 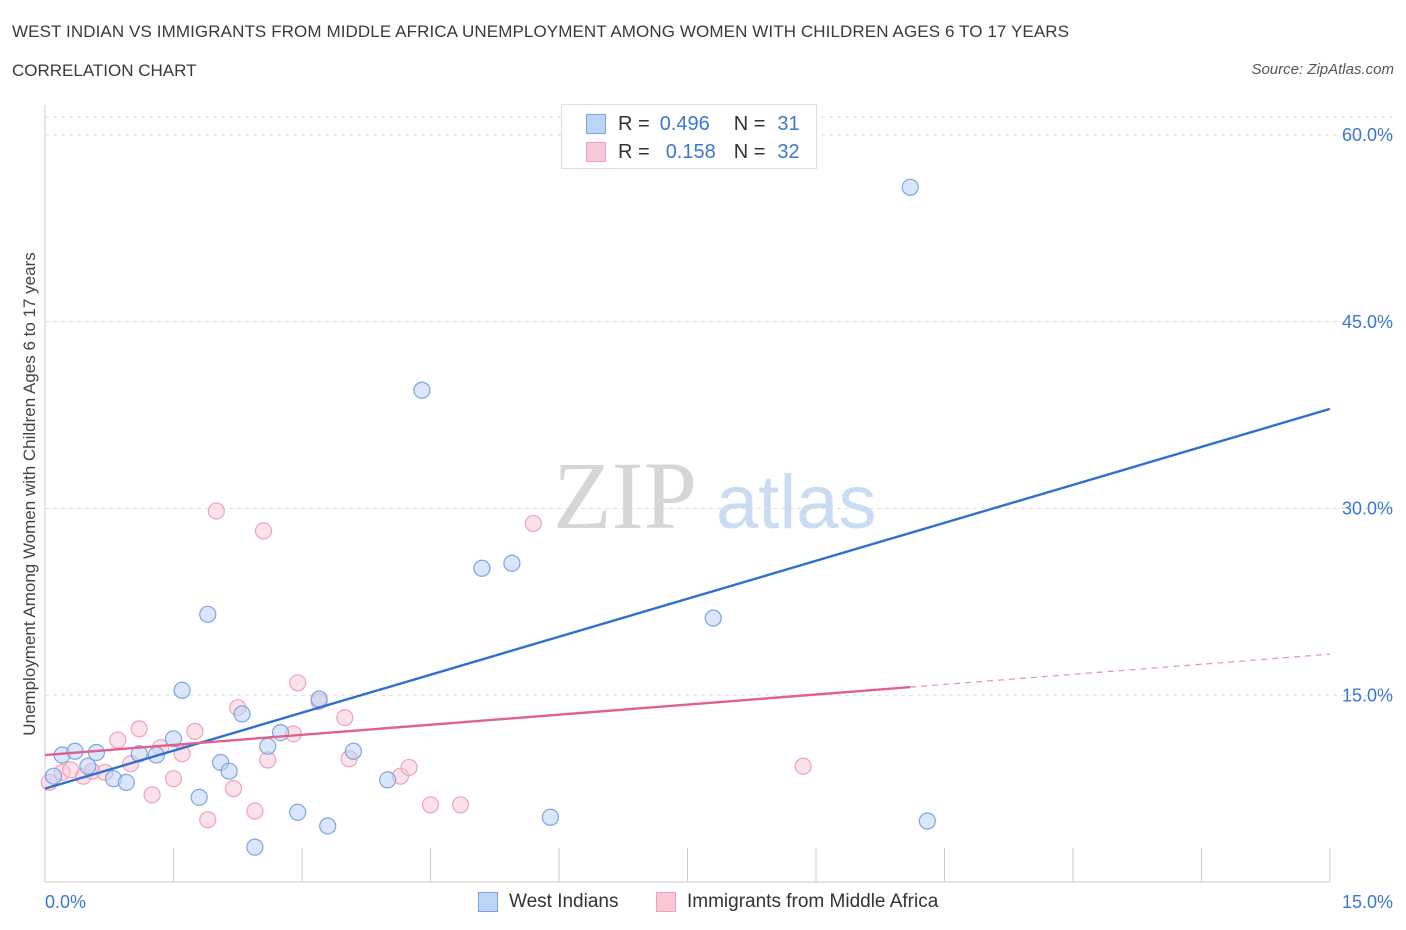 I want to click on legend-swatch-blue, so click(x=488, y=902).